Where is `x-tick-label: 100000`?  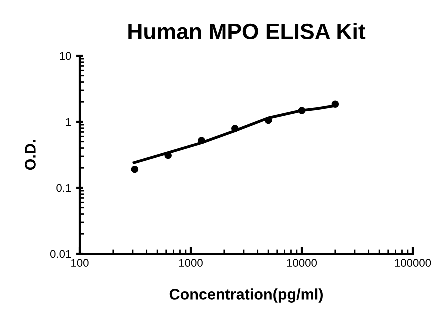
x-tick-label: 100000 is located at coordinates (413, 263).